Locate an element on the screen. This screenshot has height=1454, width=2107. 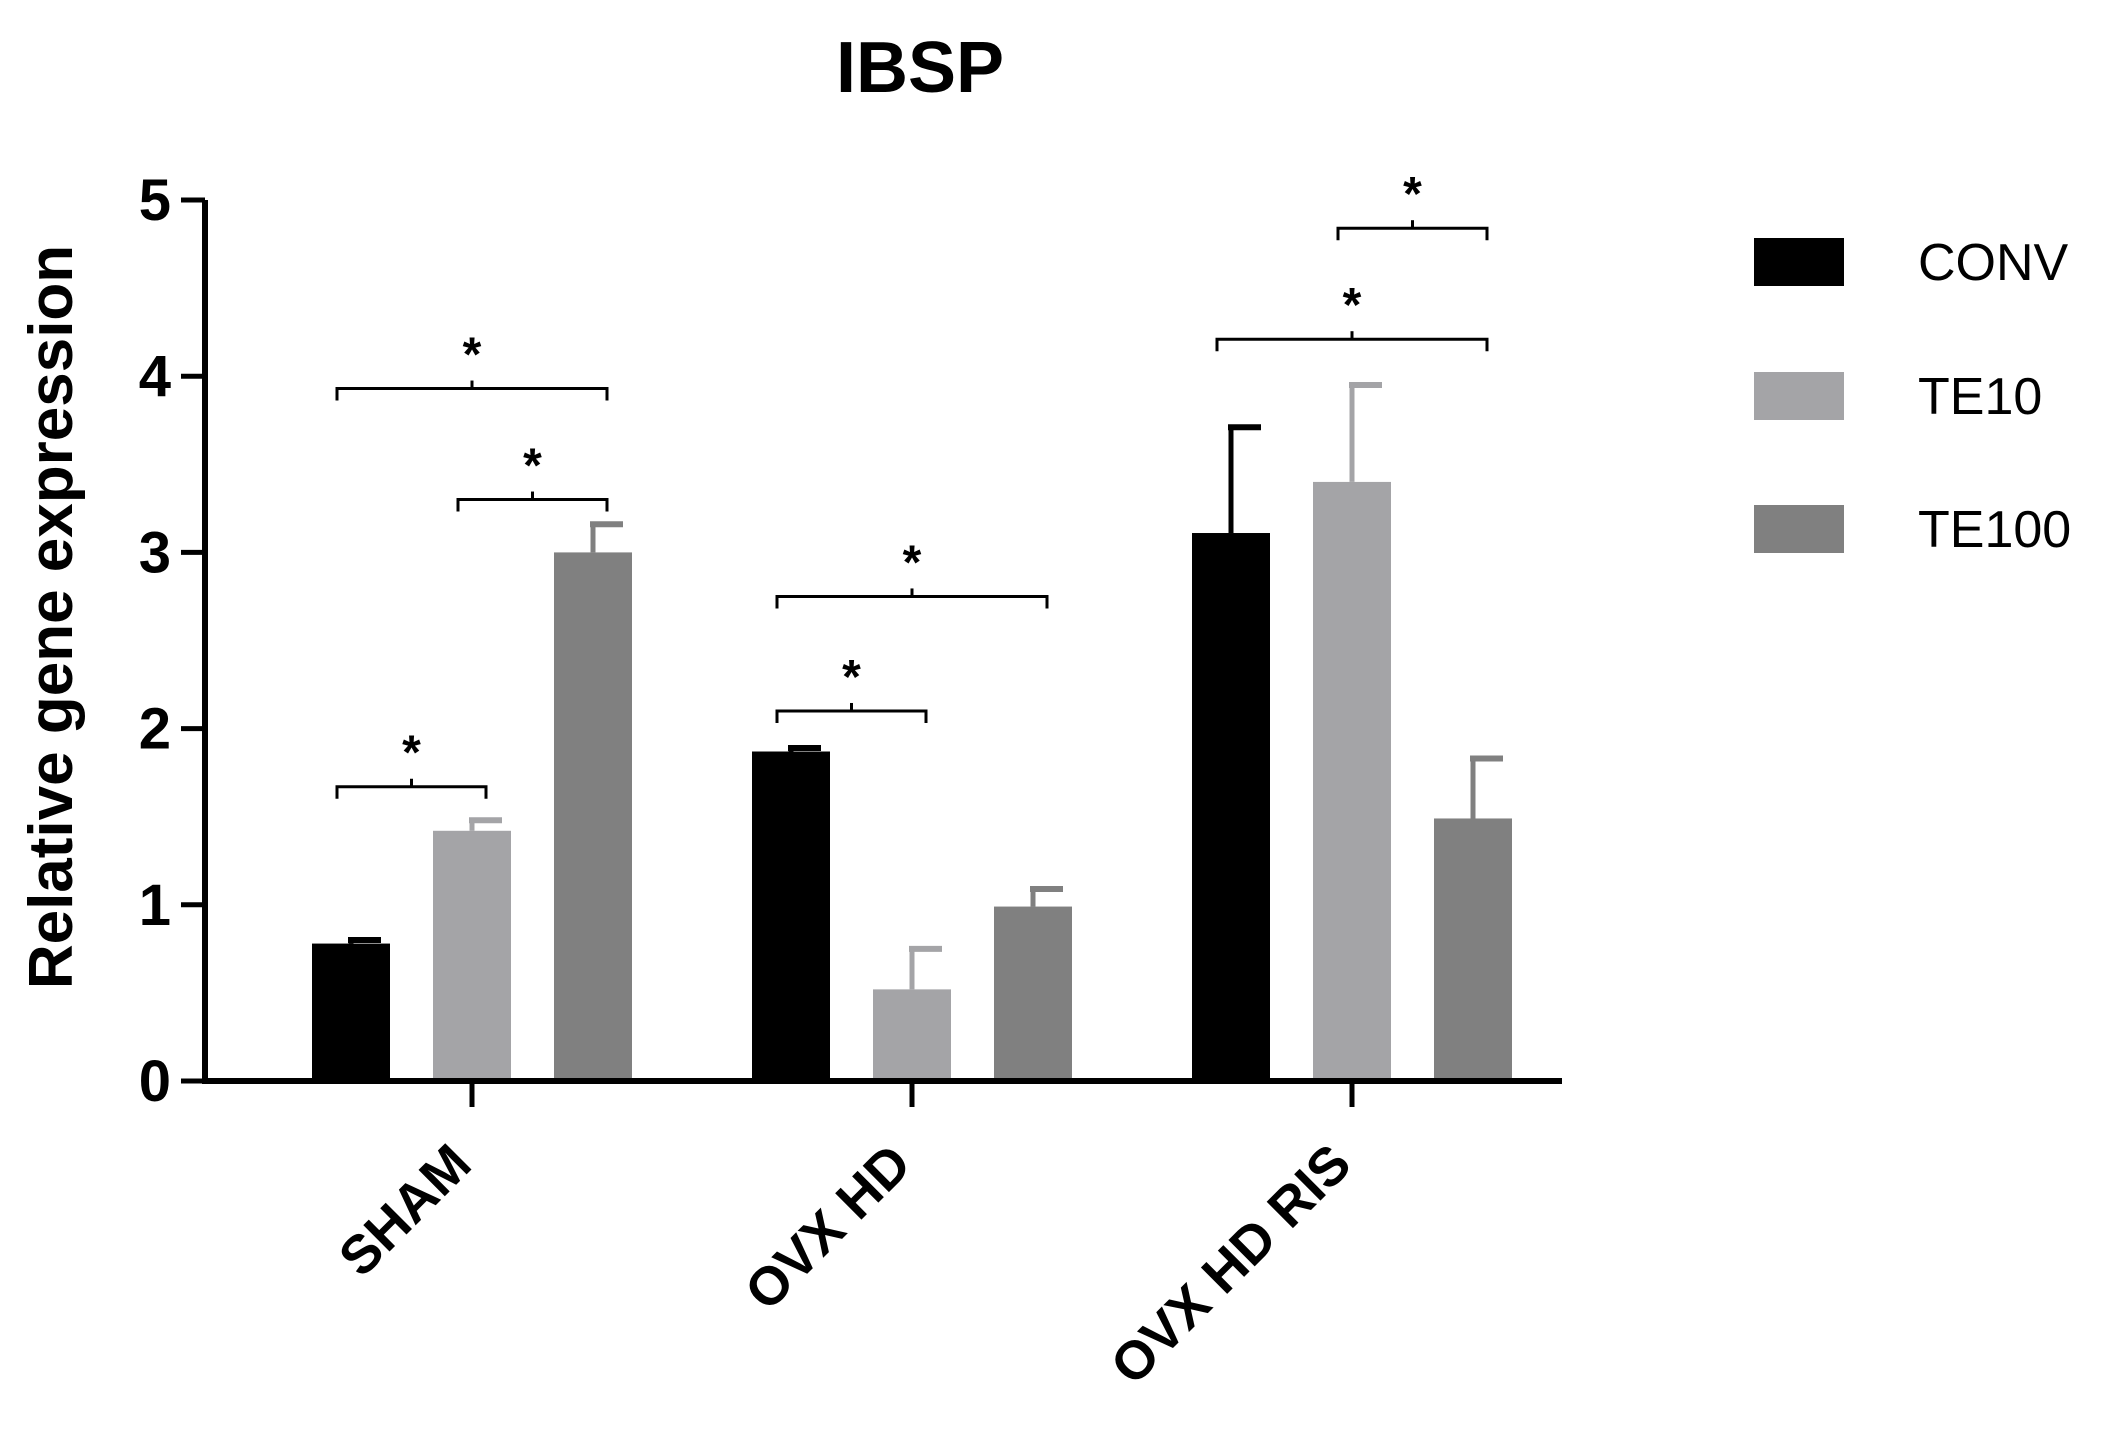
legend-swatch-te10 is located at coordinates (1799, 396).